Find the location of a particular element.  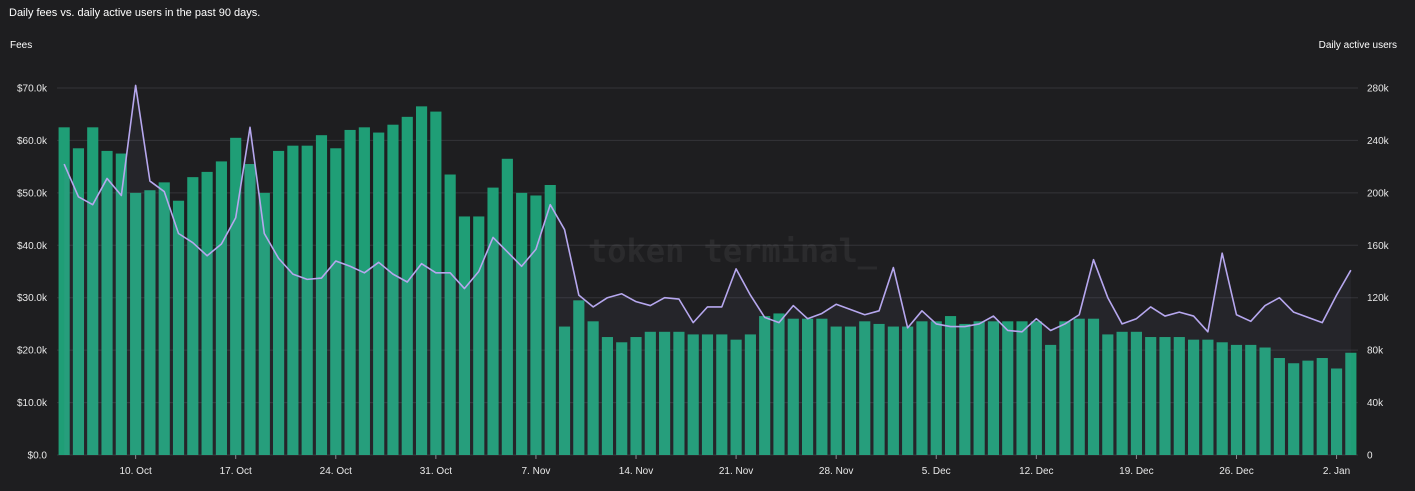

x-tick-label: 24. Oct is located at coordinates (336, 471).